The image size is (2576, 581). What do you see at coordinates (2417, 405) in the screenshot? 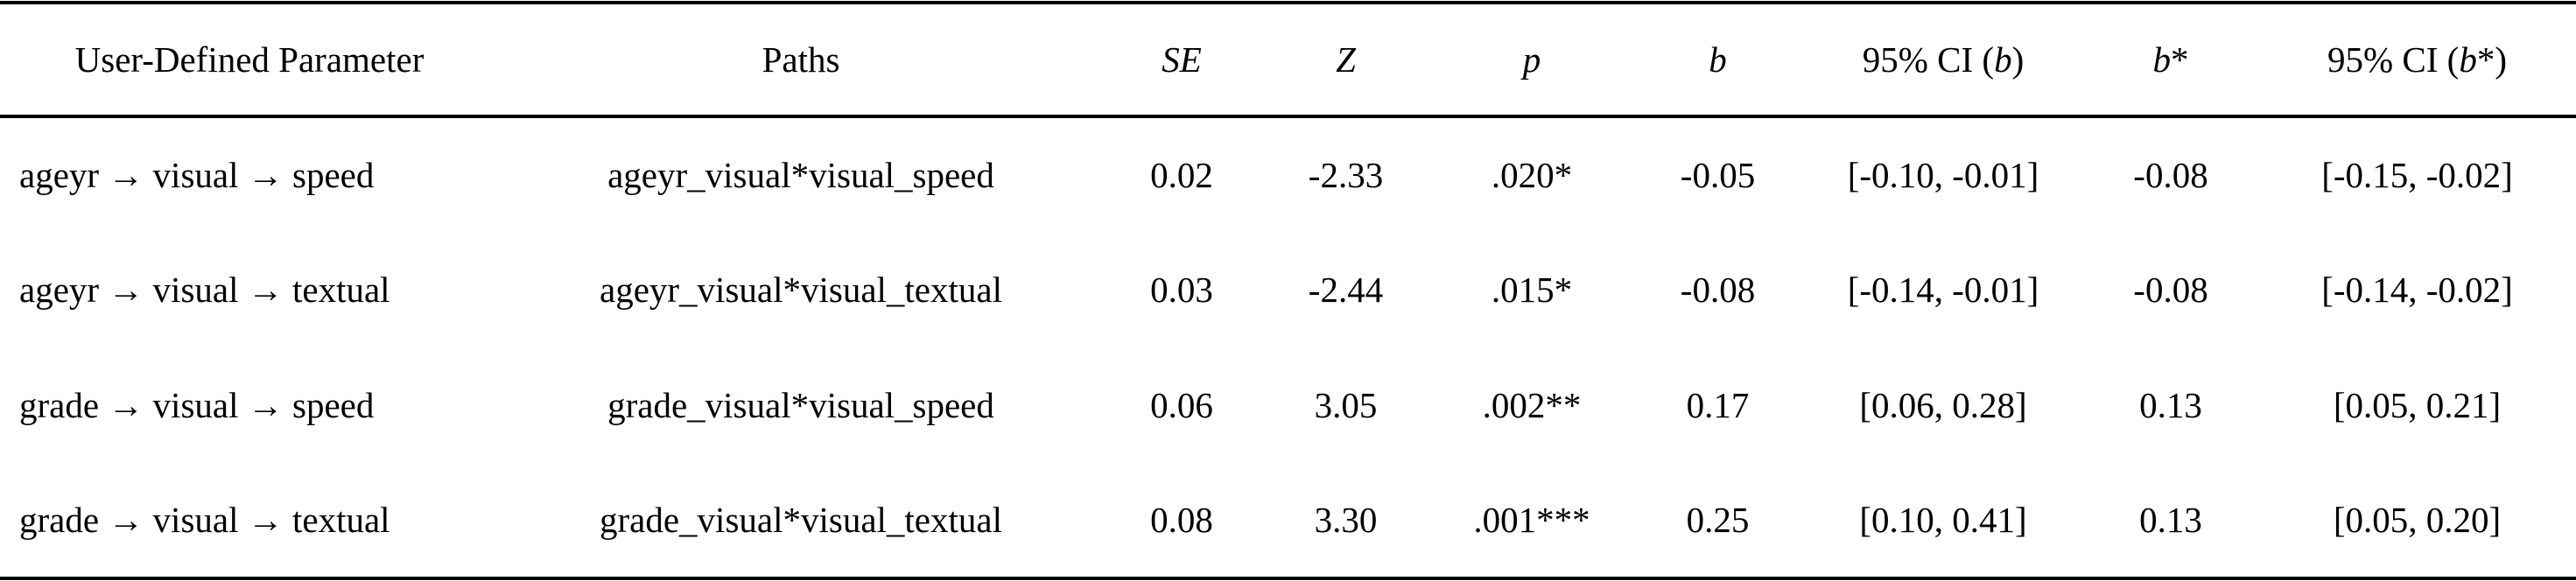
I see `cell-ci-bstar: [0.05, 0.21]` at bounding box center [2417, 405].